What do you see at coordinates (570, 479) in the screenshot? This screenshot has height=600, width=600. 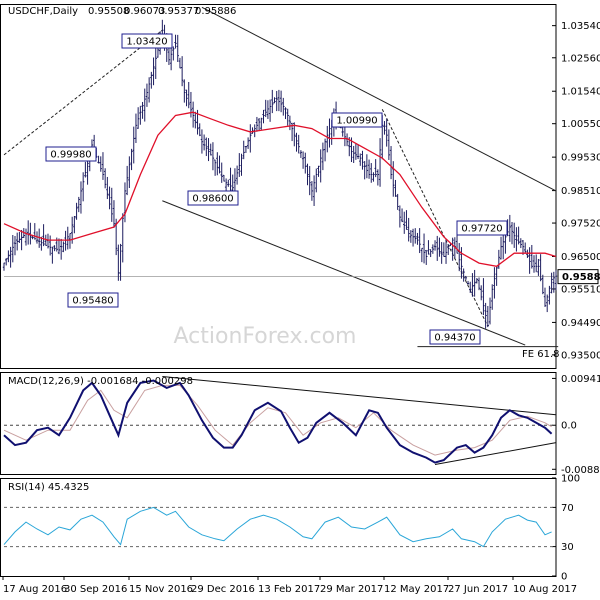 I see `rsi-y-tick-label: 100` at bounding box center [570, 479].